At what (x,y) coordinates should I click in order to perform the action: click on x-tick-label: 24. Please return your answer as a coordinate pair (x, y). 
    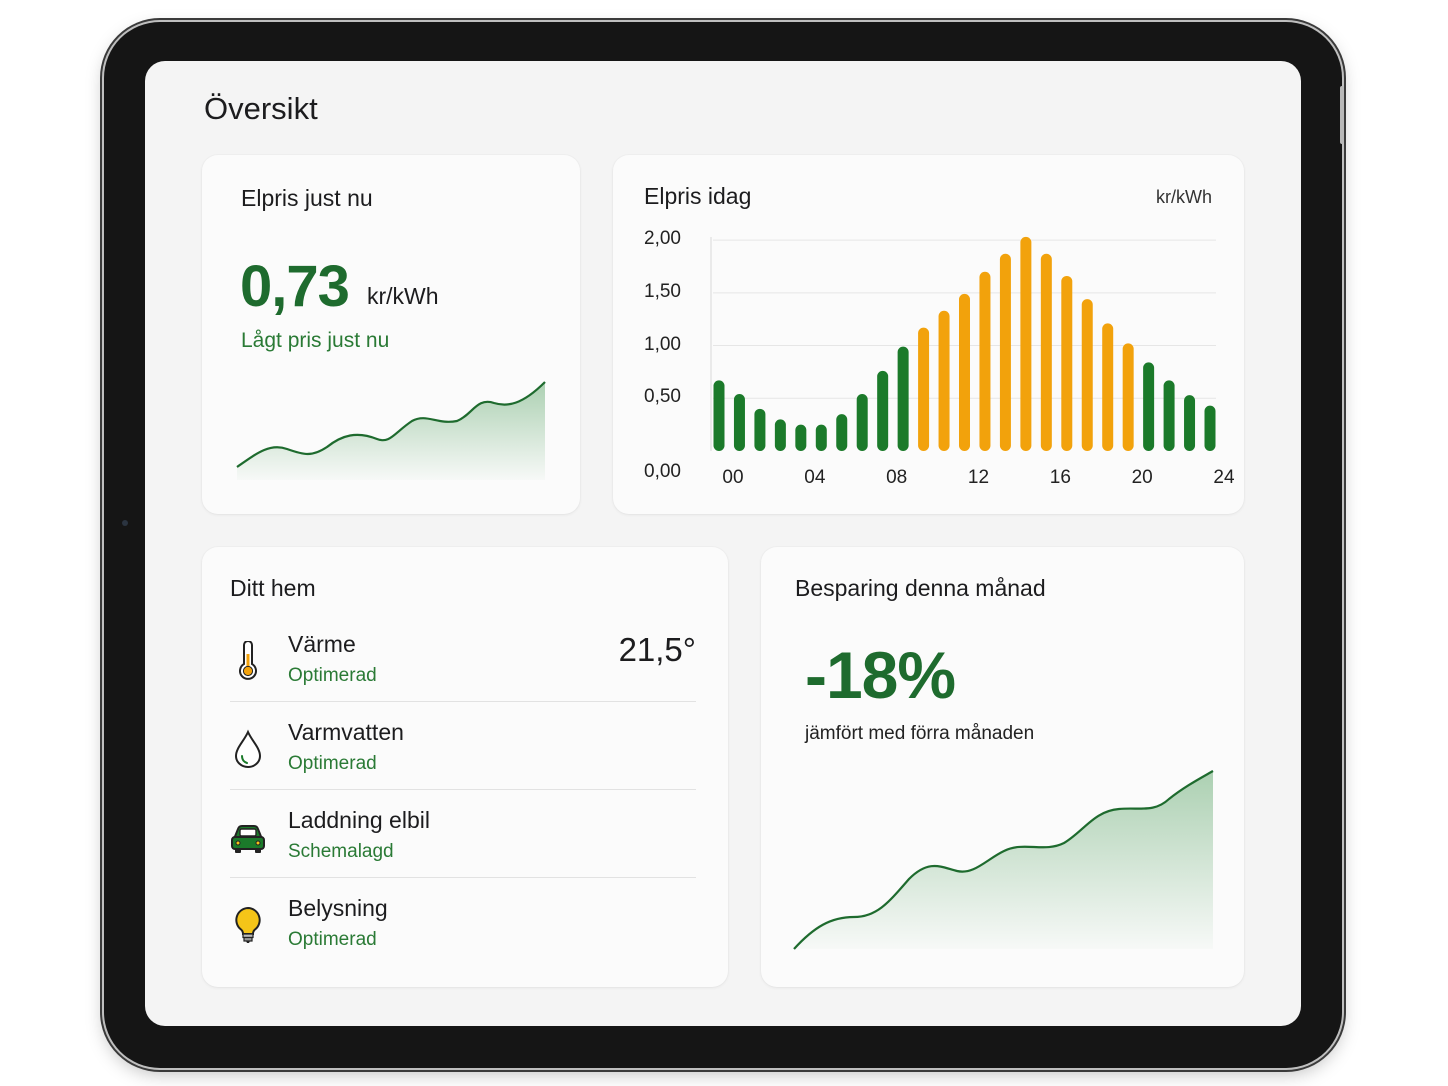
    Looking at the image, I should click on (1224, 477).